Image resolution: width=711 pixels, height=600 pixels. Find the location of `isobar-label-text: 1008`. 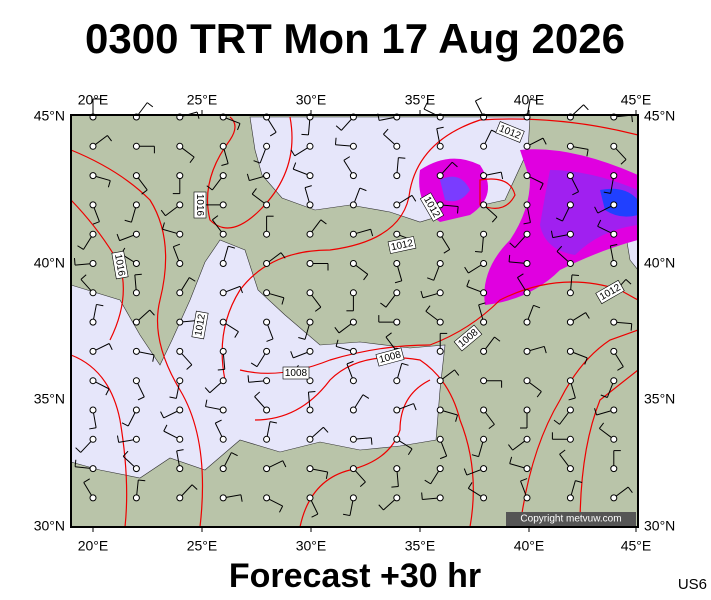

isobar-label-text: 1008 is located at coordinates (296, 373).